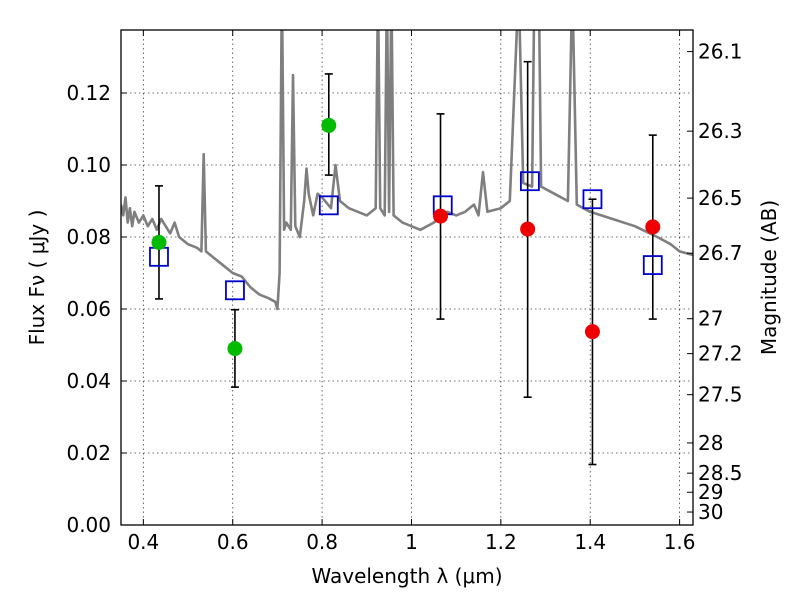  What do you see at coordinates (143, 542) in the screenshot?
I see `x-tick-label: 0.4` at bounding box center [143, 542].